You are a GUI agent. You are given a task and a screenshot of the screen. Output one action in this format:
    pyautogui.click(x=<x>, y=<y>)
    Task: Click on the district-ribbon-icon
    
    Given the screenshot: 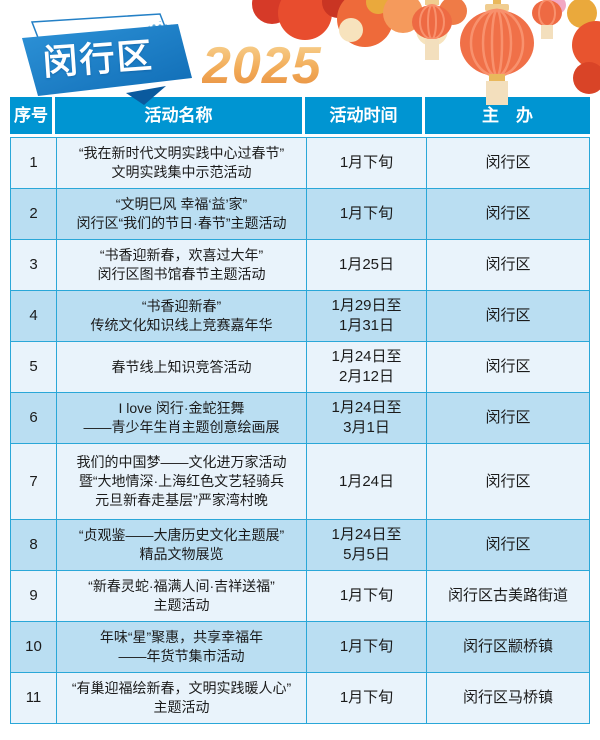 What is the action you would take?
    pyautogui.click(x=107, y=59)
    